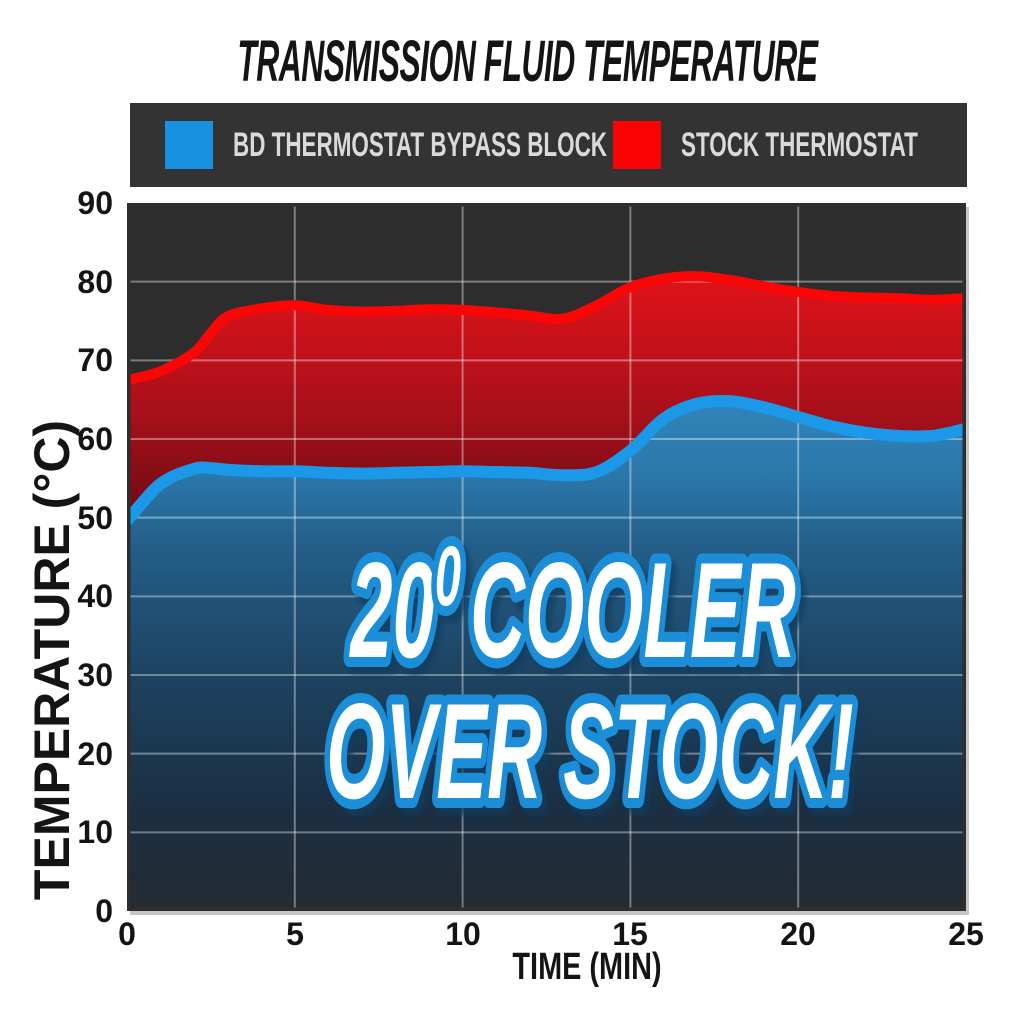 The width and height of the screenshot is (1024, 1024). Describe the element at coordinates (95, 675) in the screenshot. I see `y-tick-label: 30` at that location.